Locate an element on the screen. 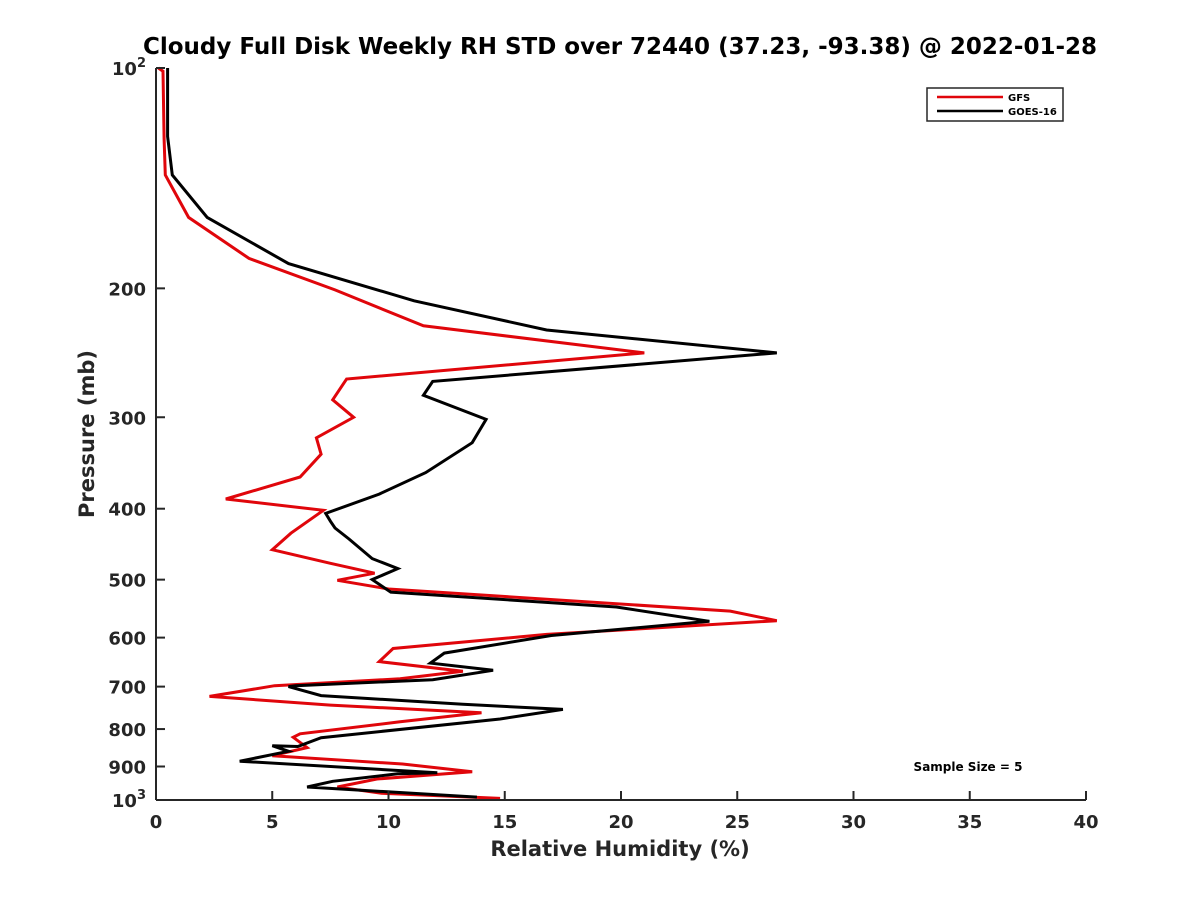 The width and height of the screenshot is (1200, 900). legend-label-gfs: GFS is located at coordinates (1019, 98).